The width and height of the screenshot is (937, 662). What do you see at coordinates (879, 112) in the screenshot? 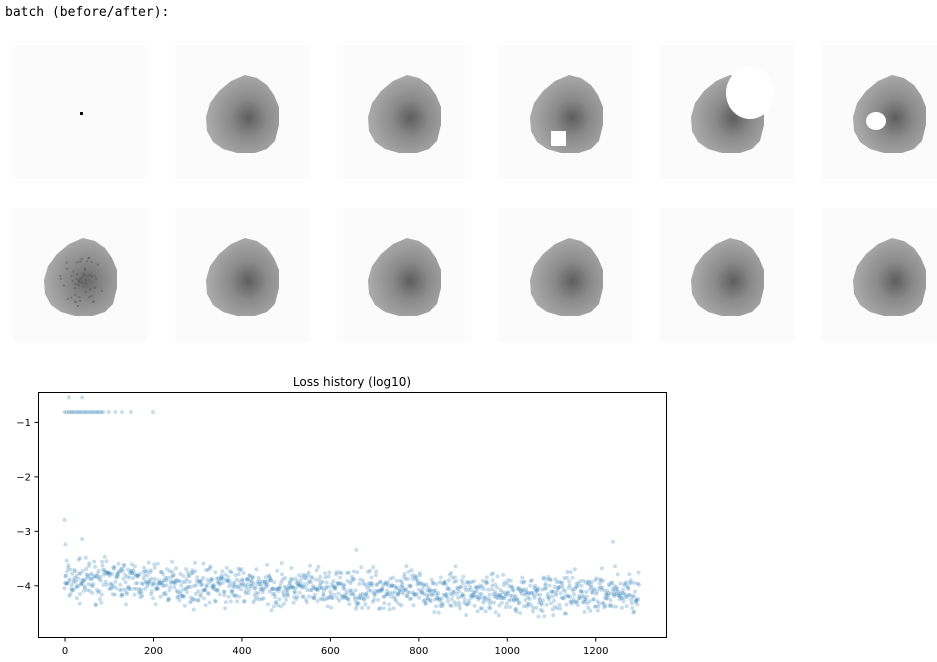
I see `thumbnail-blob-hole` at bounding box center [879, 112].